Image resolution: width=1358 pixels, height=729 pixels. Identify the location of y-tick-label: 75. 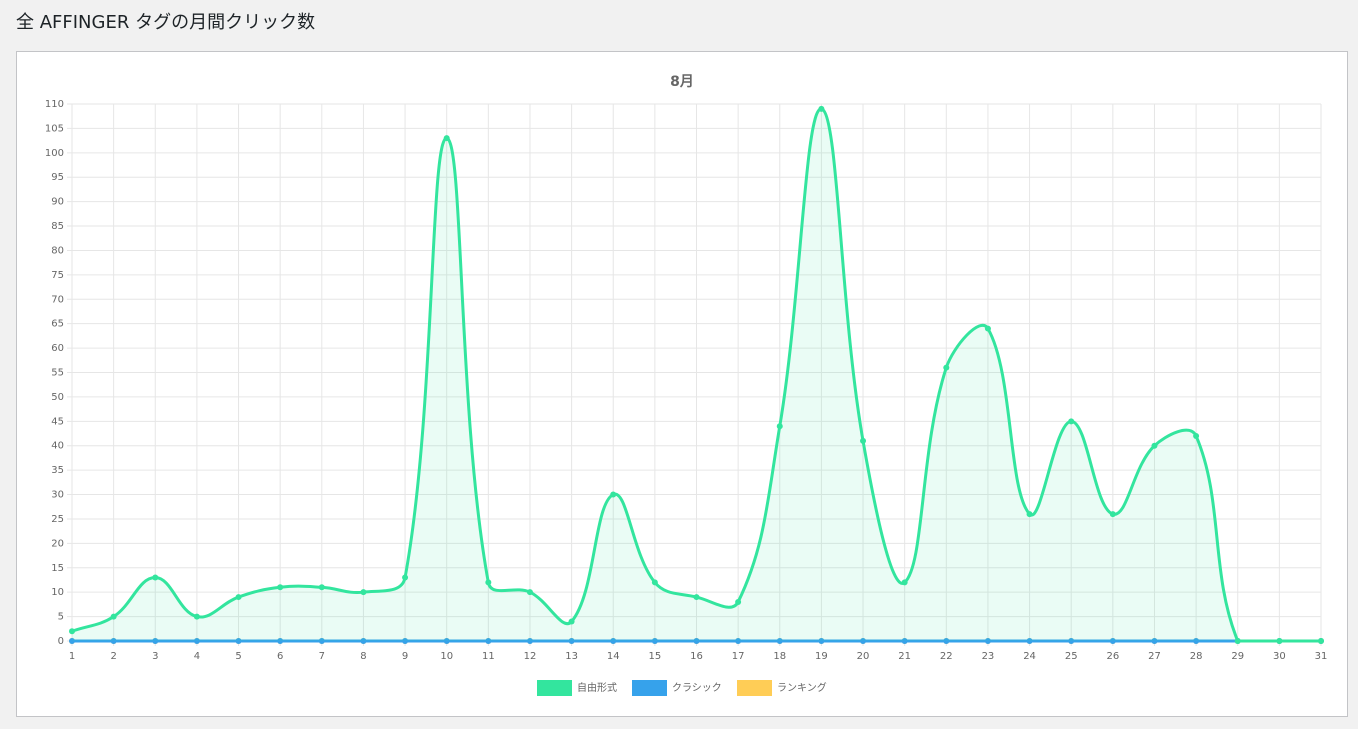
(57, 275).